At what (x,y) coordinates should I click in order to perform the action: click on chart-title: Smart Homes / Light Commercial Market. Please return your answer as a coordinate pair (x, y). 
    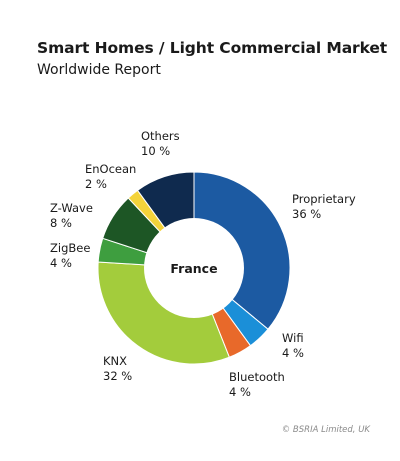
    Looking at the image, I should click on (212, 48).